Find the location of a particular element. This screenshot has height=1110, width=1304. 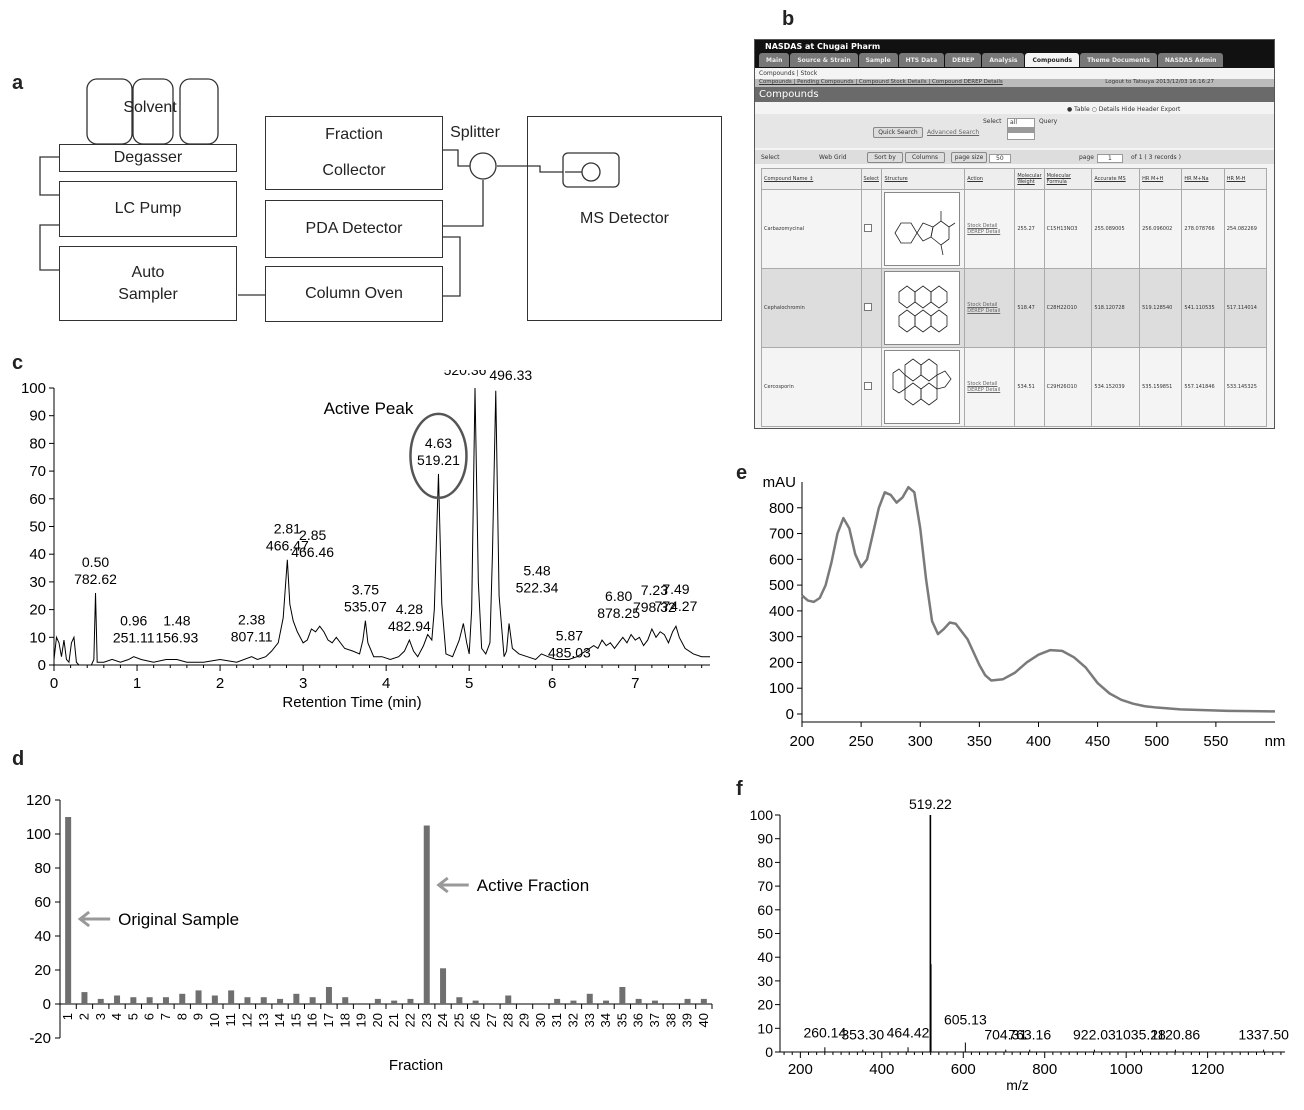

x-tick-label: 1000 is located at coordinates (1125, 1069).